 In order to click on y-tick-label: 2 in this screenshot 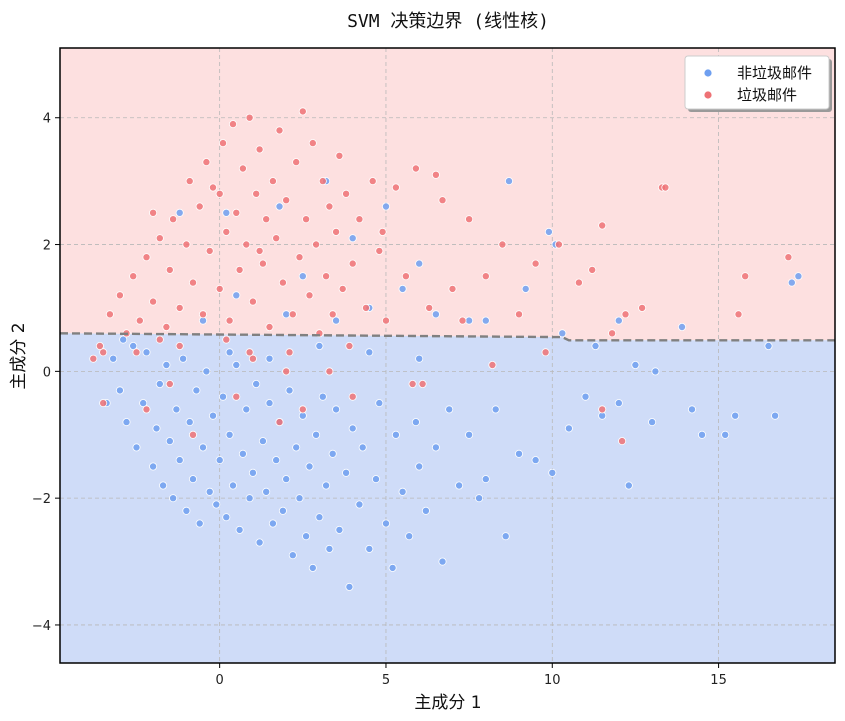, I will do `click(47, 246)`.